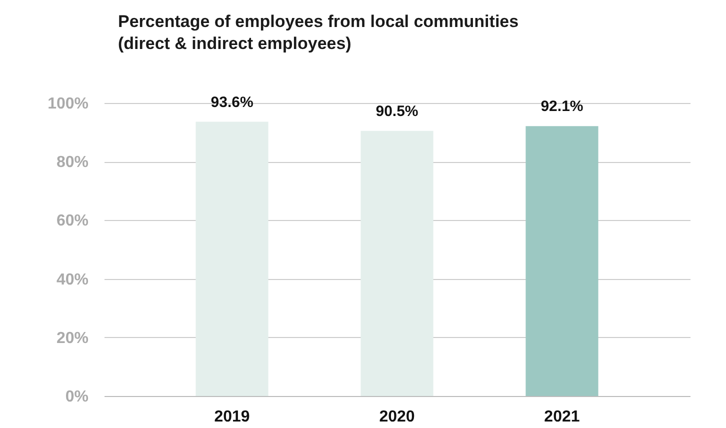 The image size is (726, 428). I want to click on x-tick-label: 2021, so click(562, 417).